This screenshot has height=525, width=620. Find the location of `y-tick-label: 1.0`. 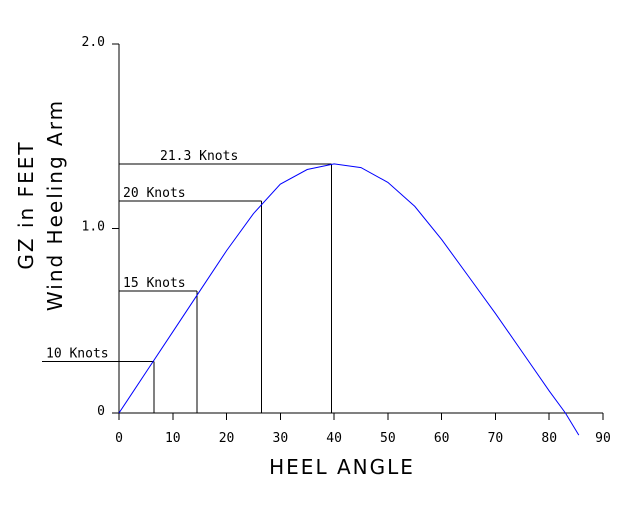

y-tick-label: 1.0 is located at coordinates (93, 227).